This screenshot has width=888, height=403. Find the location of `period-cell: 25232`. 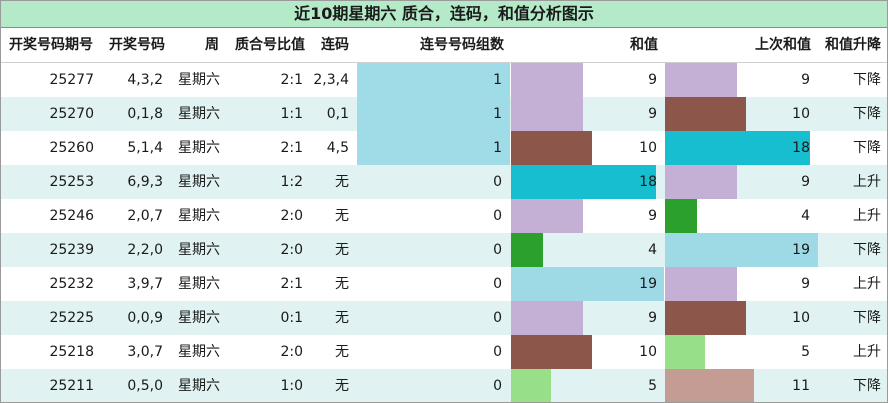

period-cell: 25232 is located at coordinates (71, 284).